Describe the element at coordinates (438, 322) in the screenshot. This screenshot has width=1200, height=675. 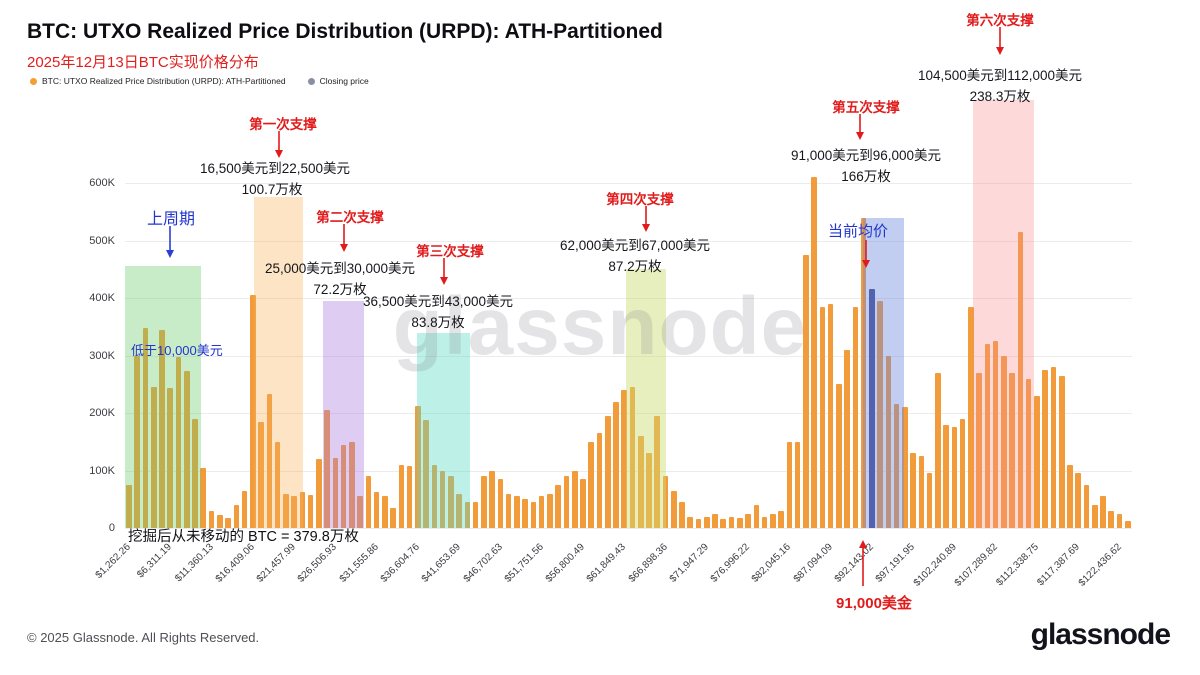
I see `annotation-s3_amount: 83.8万枚` at that location.